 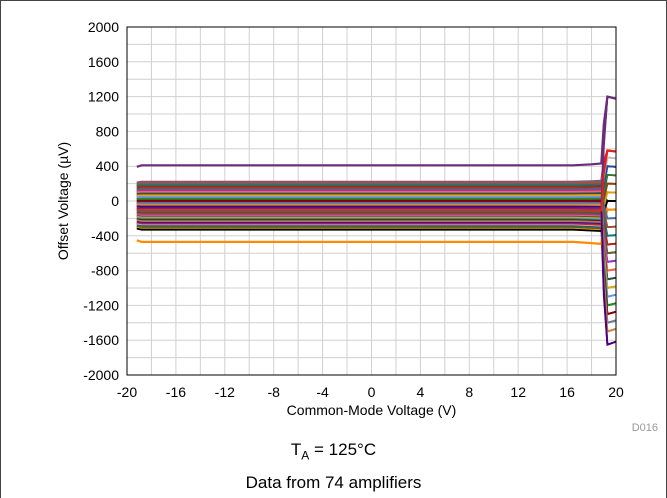 I want to click on x-axis-label: Common-Mode Voltage (V), so click(x=372, y=410).